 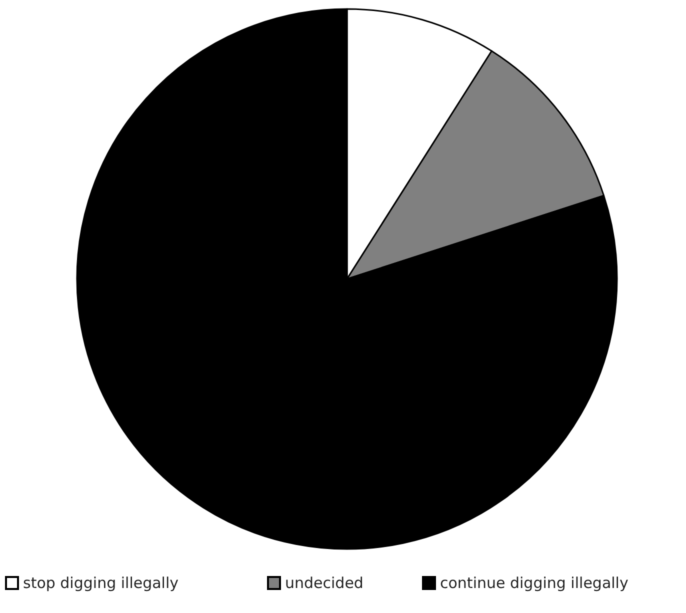 I want to click on legend-label: undecided, so click(x=324, y=583).